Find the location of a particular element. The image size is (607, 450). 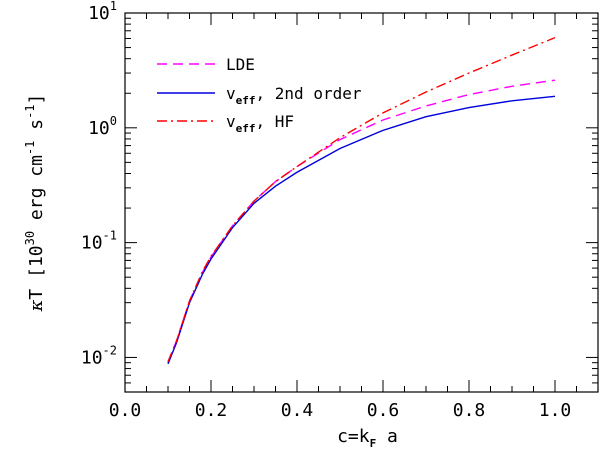

x-tick-label: 0.0 is located at coordinates (125, 410).